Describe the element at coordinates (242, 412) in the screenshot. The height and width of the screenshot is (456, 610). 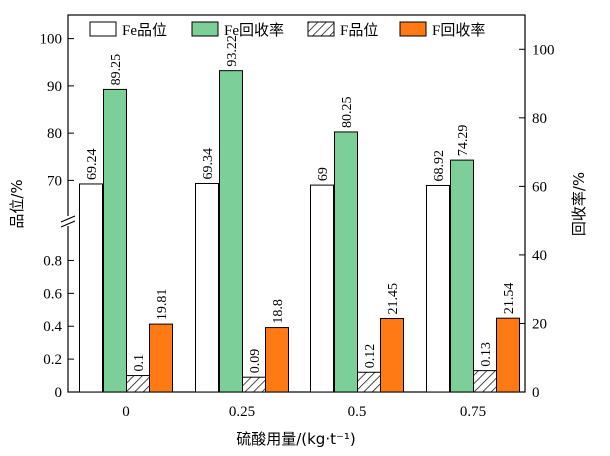
I see `x-tick-label: 0.25` at that location.